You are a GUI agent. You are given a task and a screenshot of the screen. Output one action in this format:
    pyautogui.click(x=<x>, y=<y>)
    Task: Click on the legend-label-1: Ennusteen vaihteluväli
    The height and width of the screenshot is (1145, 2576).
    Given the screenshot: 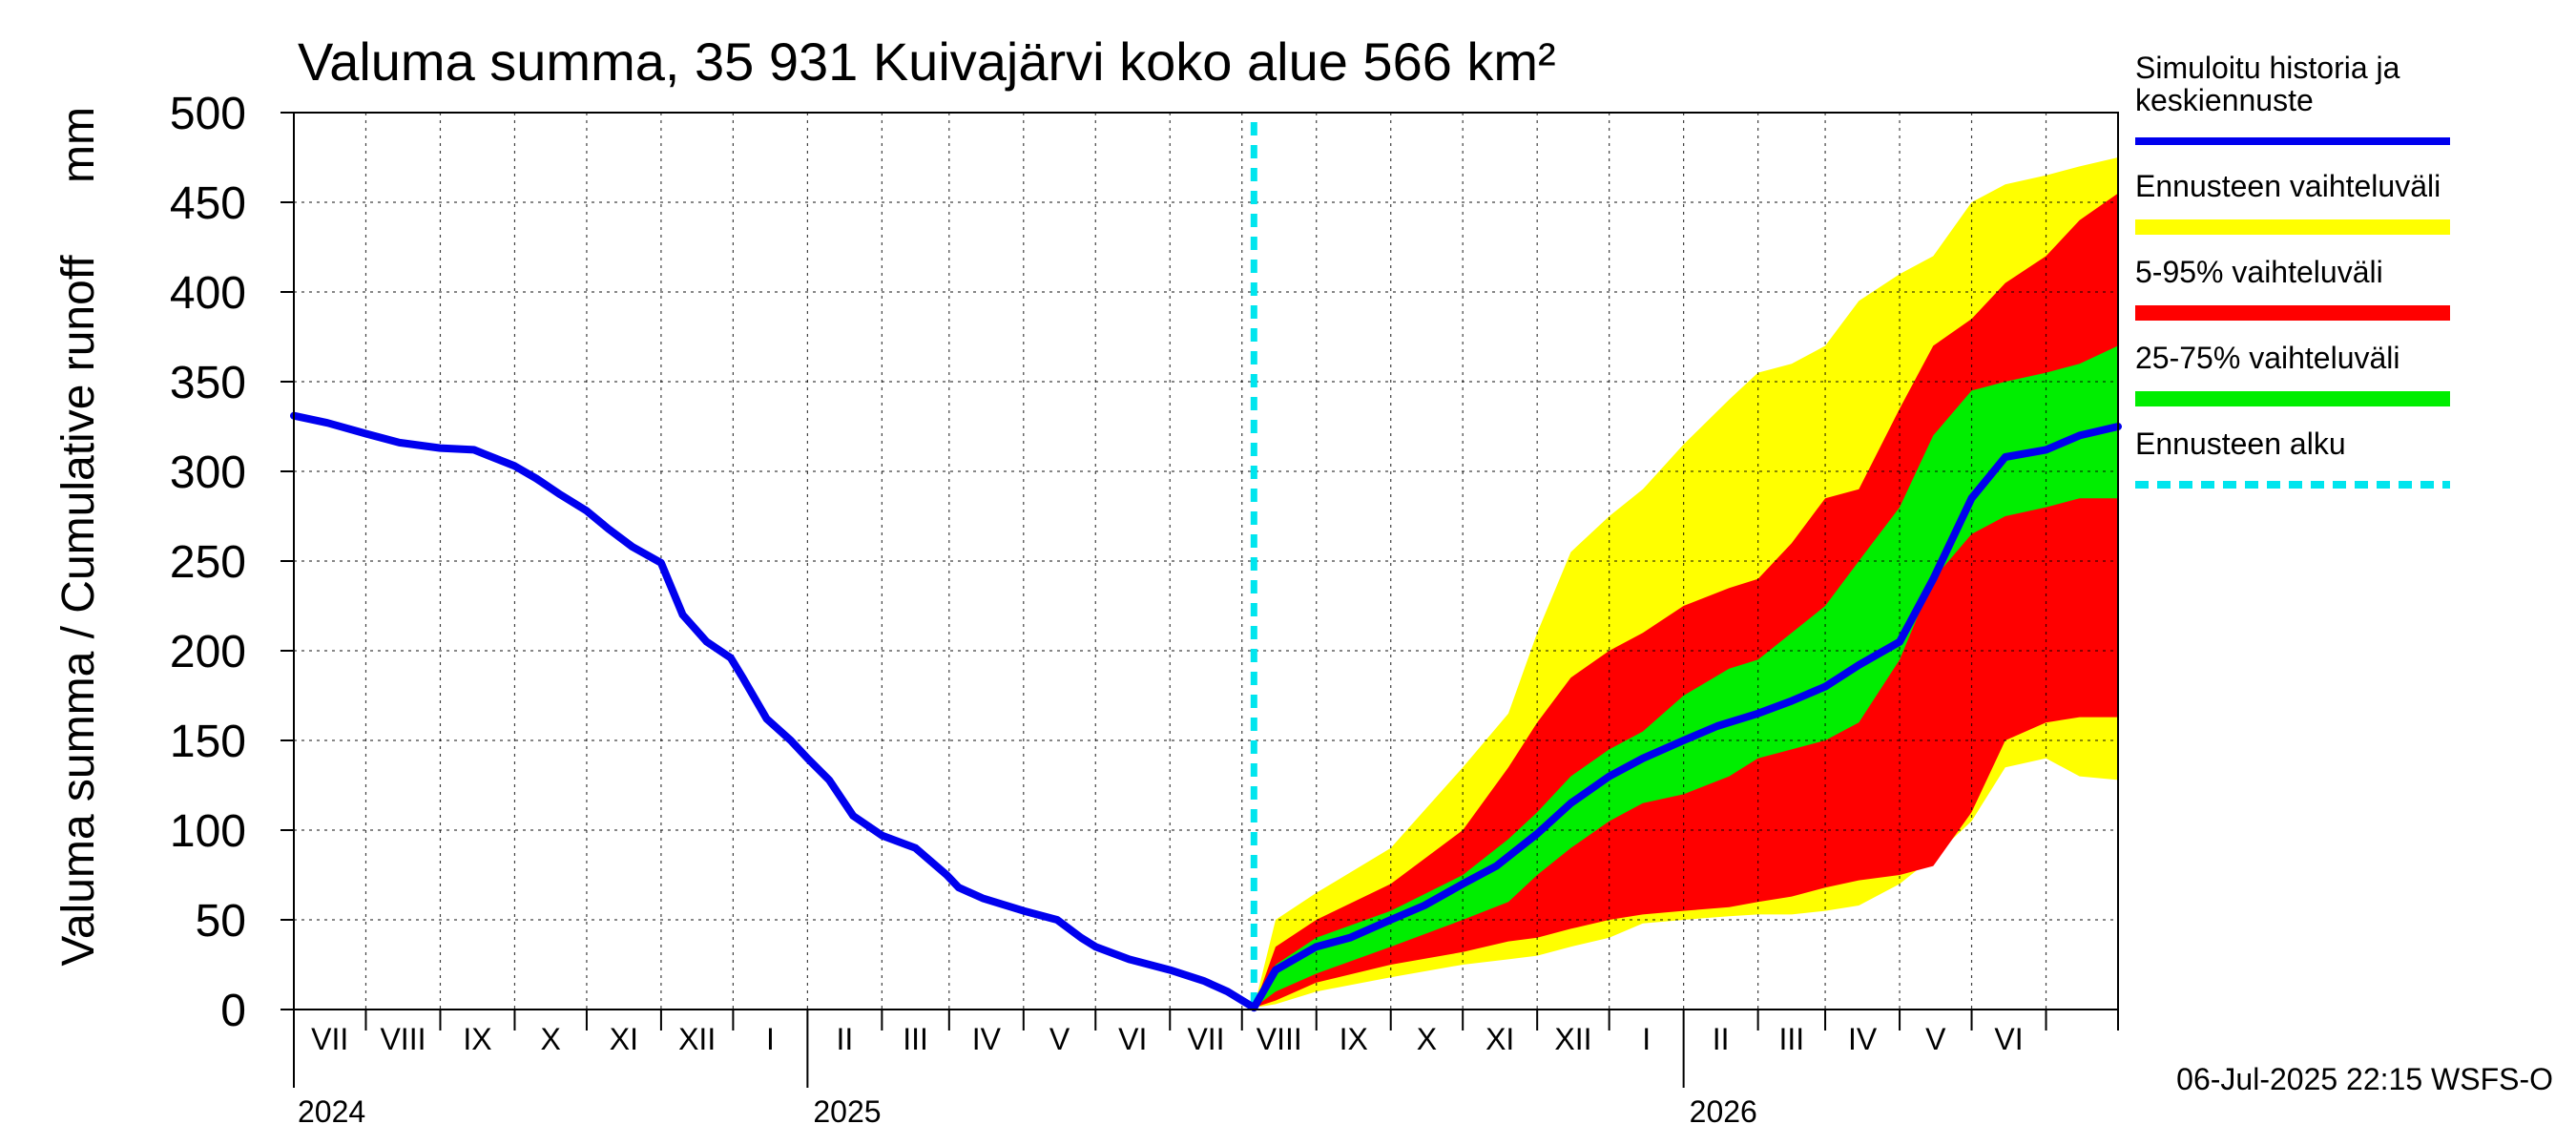 What is the action you would take?
    pyautogui.click(x=2288, y=186)
    